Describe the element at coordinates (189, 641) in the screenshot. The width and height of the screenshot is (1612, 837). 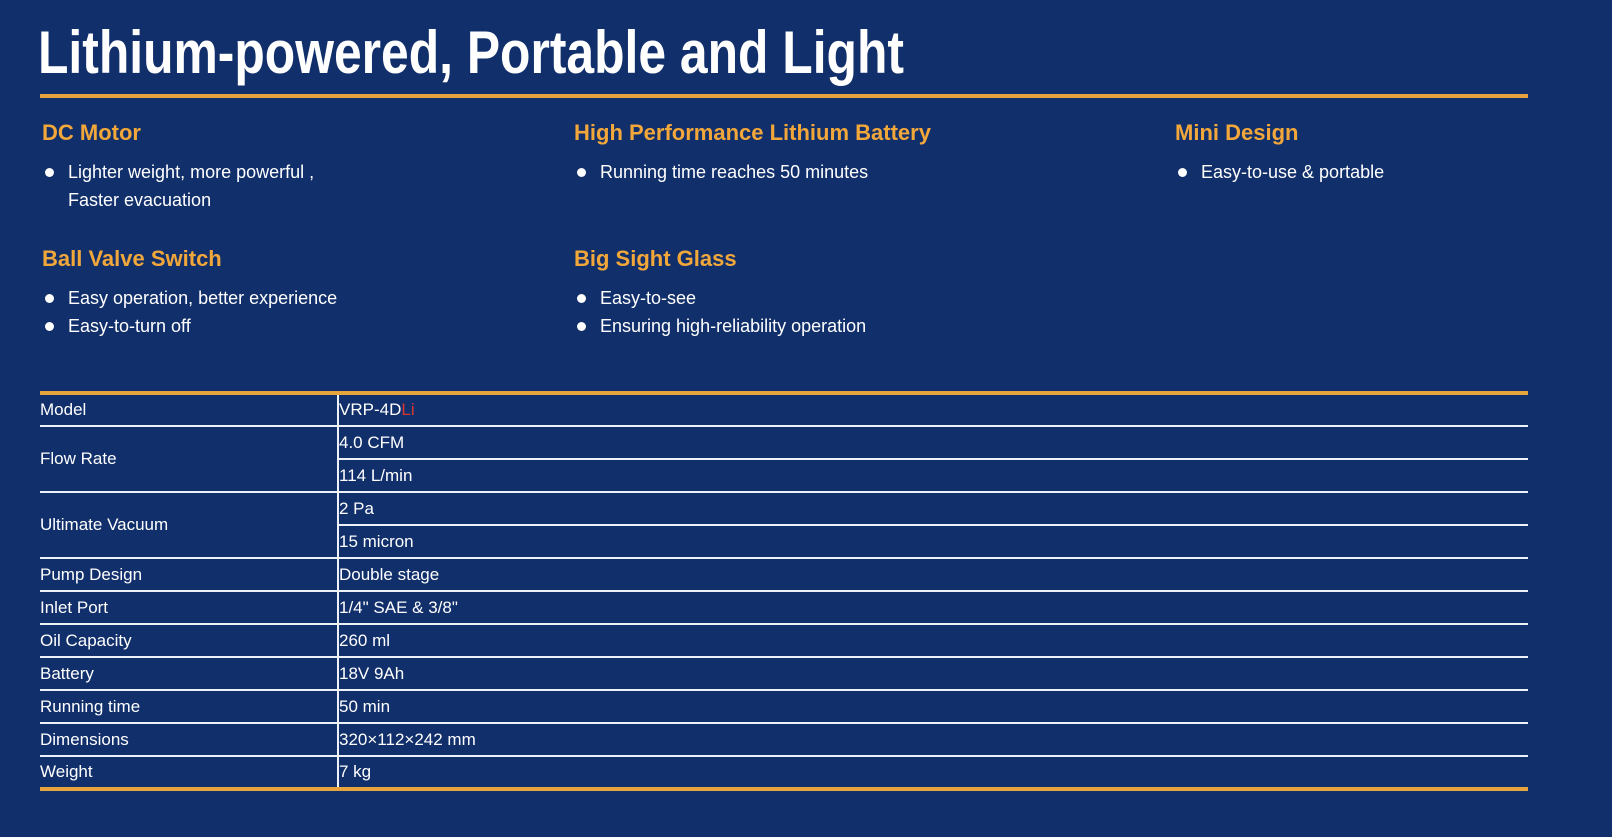
I see `spec-label-oil-capacity: Oil Capacity` at that location.